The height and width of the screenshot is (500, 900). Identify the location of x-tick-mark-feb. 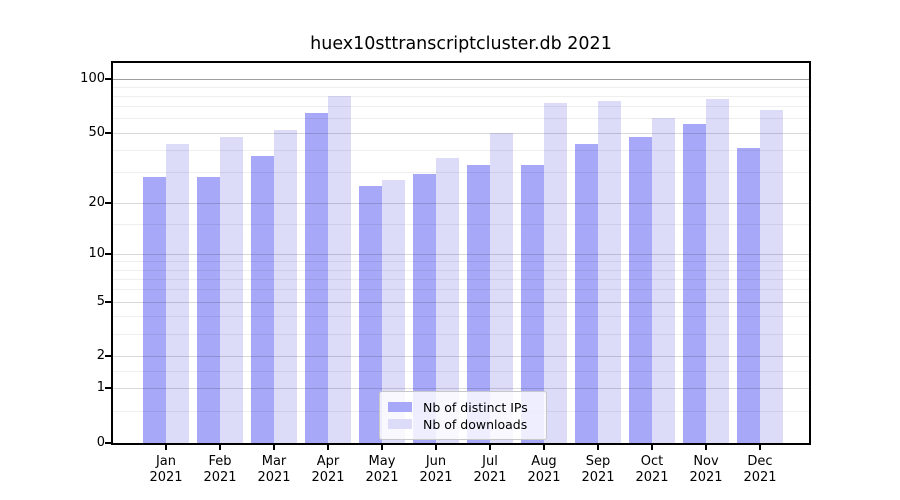
(220, 447).